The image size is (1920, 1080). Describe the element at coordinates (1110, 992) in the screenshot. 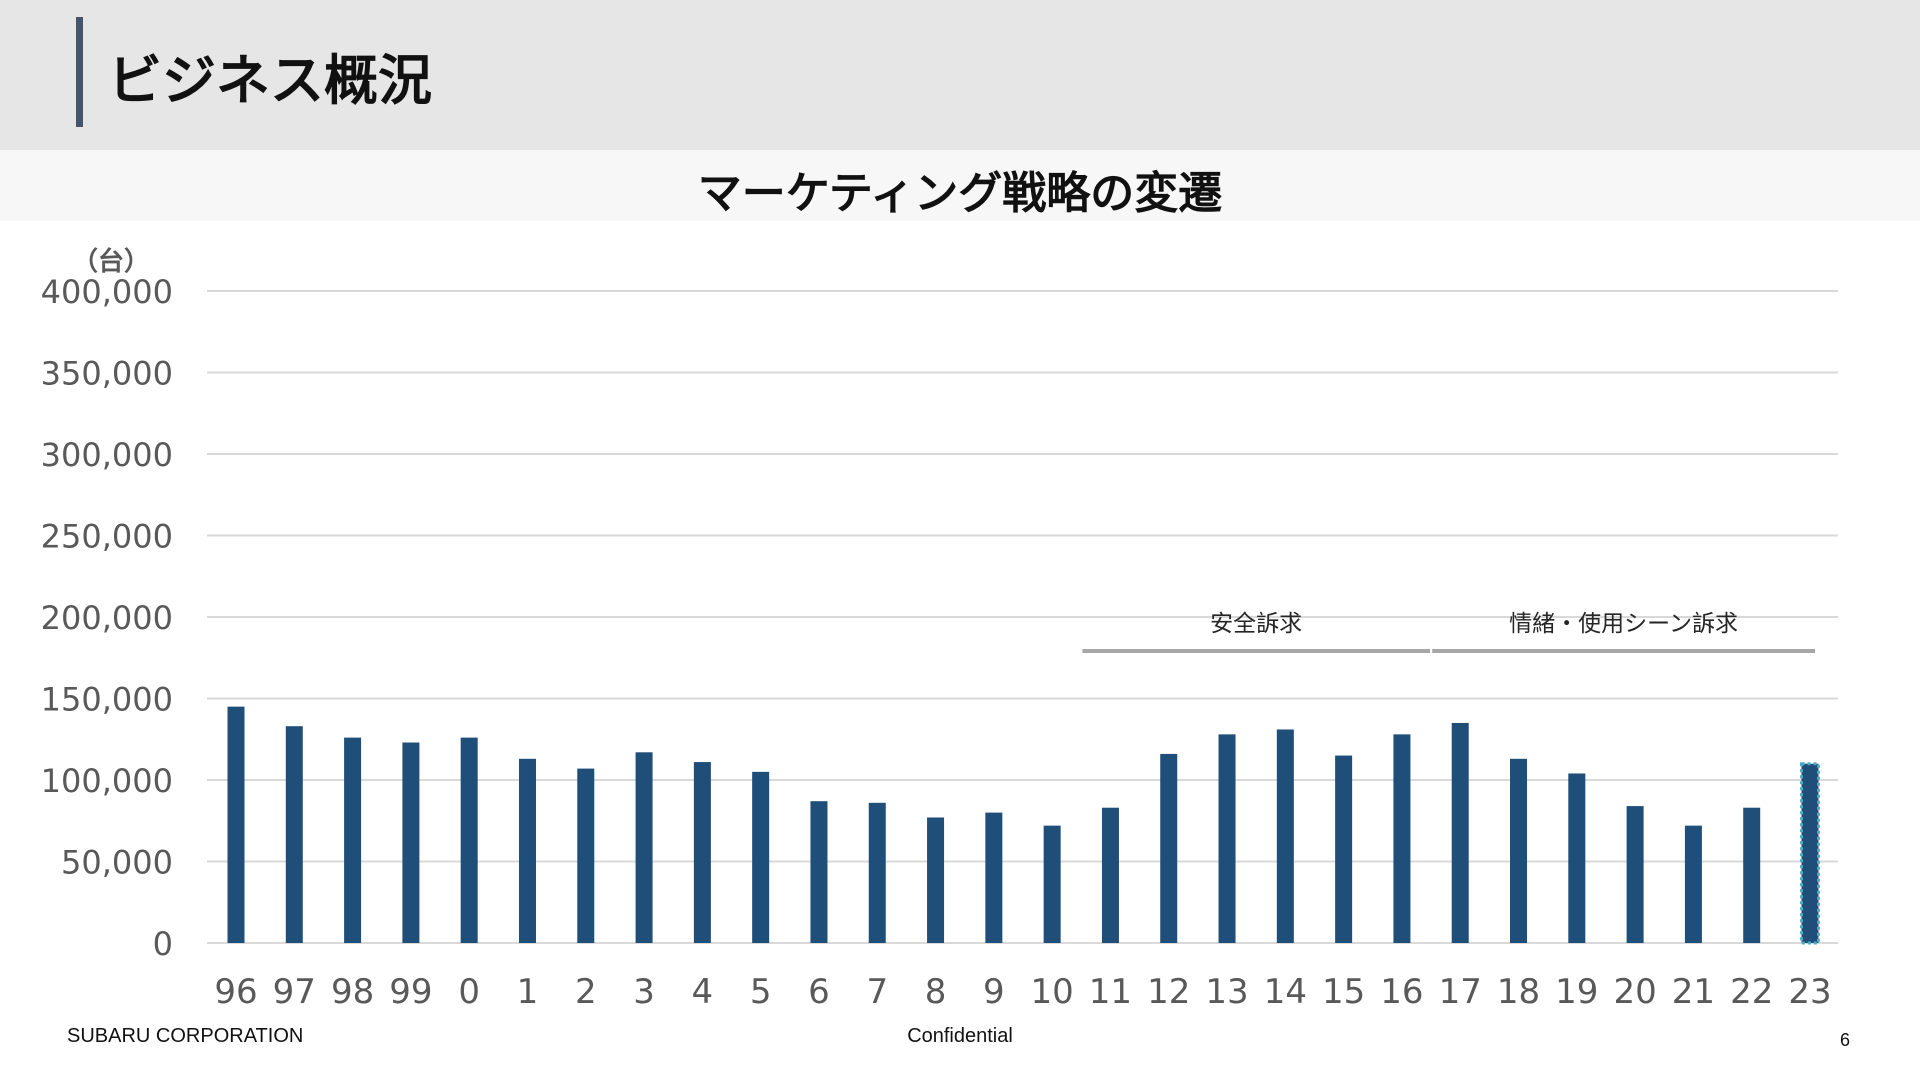

I see `x-tick-label: 11` at that location.